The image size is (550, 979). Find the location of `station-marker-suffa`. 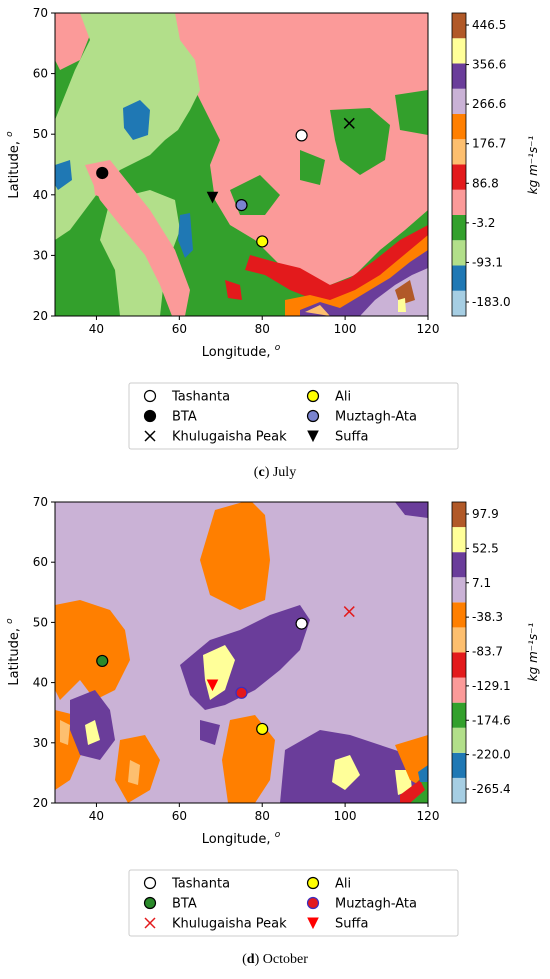

station-marker-suffa is located at coordinates (212, 197).